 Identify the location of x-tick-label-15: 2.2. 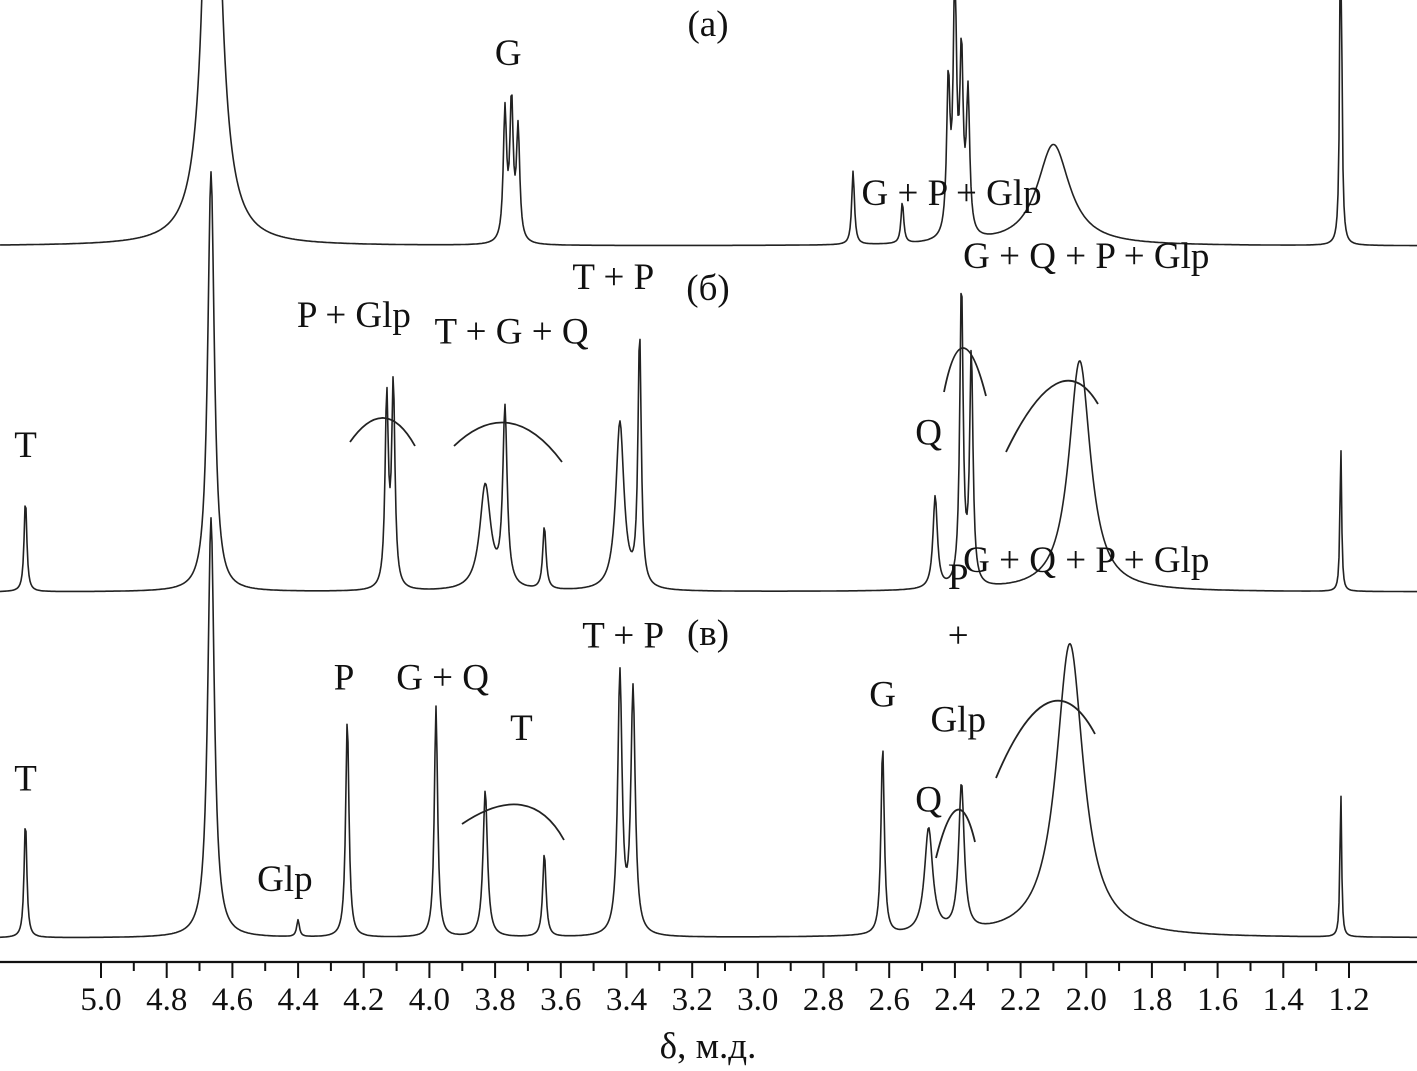
(1020, 1000).